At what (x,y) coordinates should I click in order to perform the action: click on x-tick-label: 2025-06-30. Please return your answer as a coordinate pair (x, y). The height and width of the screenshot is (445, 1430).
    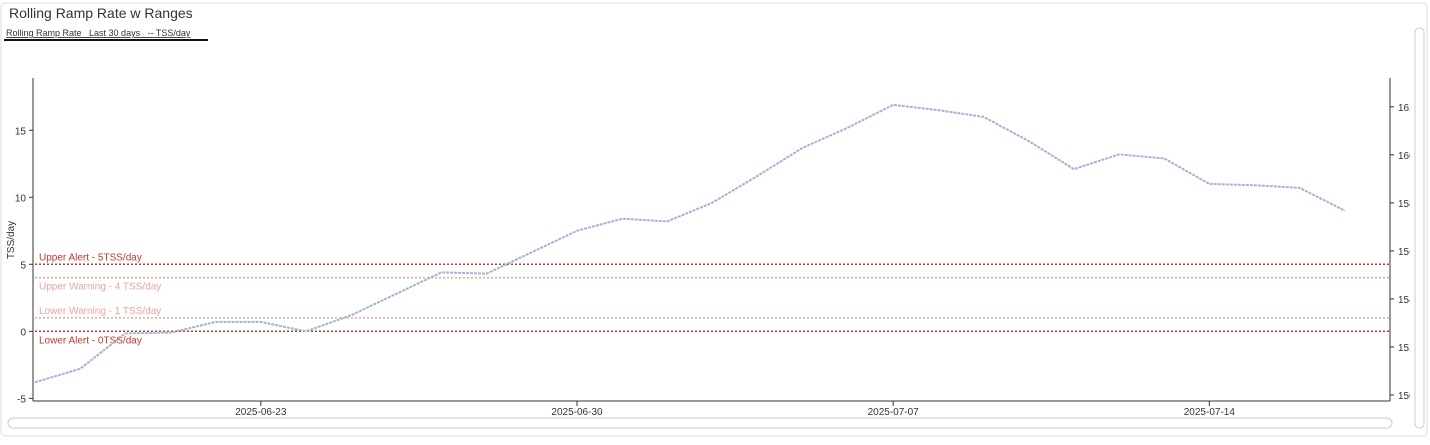
    Looking at the image, I should click on (577, 412).